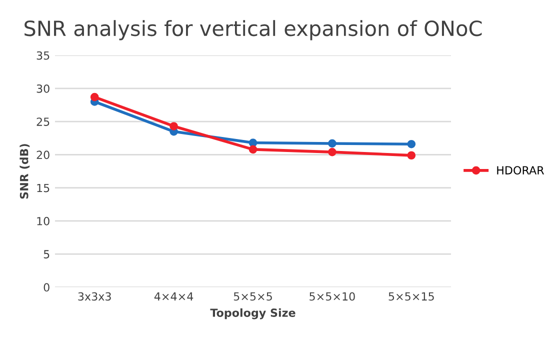  I want to click on y-tick-label: 25, so click(43, 122).